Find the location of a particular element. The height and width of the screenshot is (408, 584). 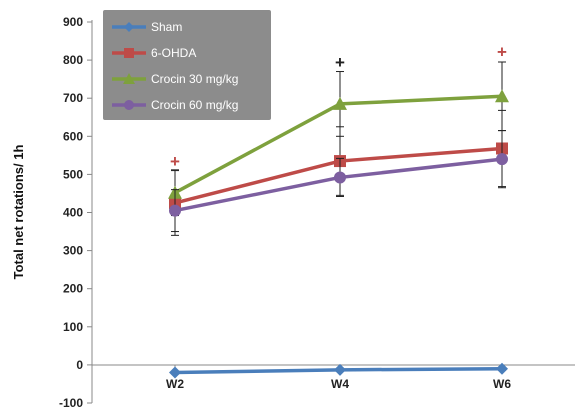

legend: Sham 6-OHDA Crocin 30 mg/kg Crocin 60 mg/kg is located at coordinates (187, 65).